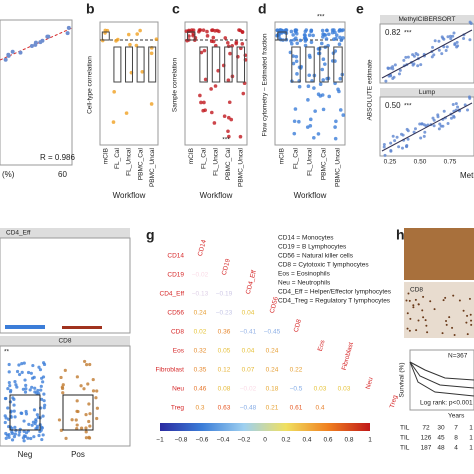 This screenshot has height=474, width=474. Describe the element at coordinates (224, 408) in the screenshot. I see `cell-value: 0.63` at that location.